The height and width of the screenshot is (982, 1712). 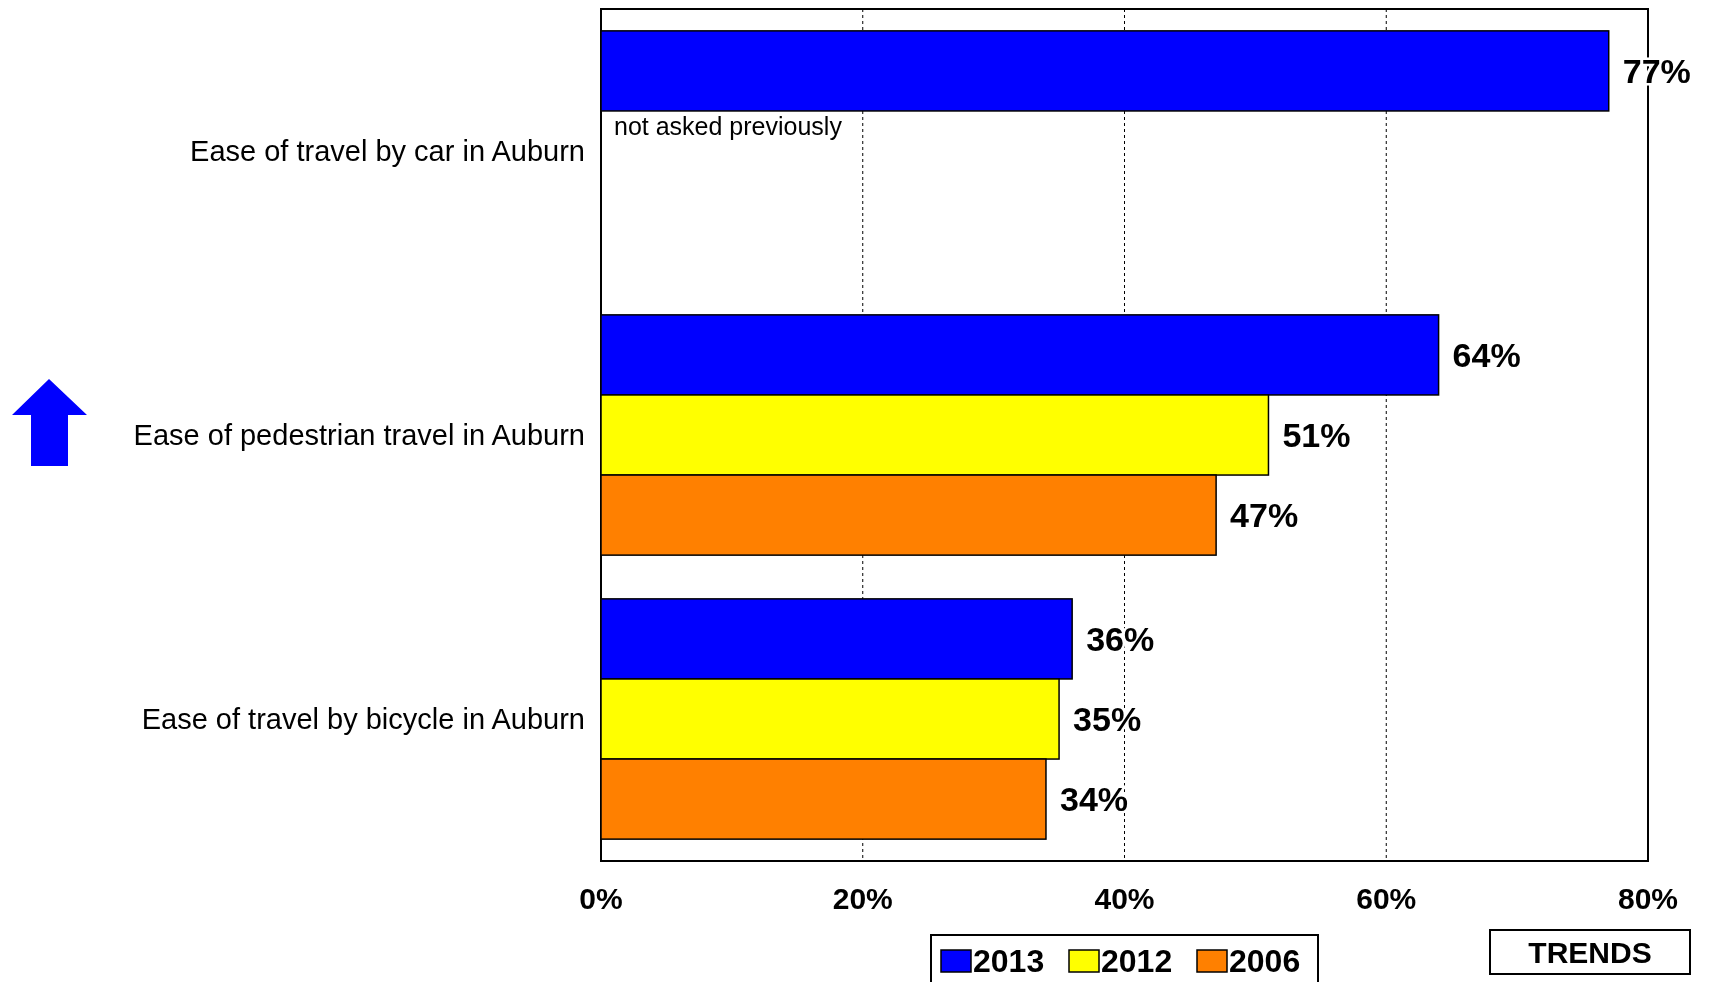 I want to click on x-tick-label: 0%, so click(x=601, y=898).